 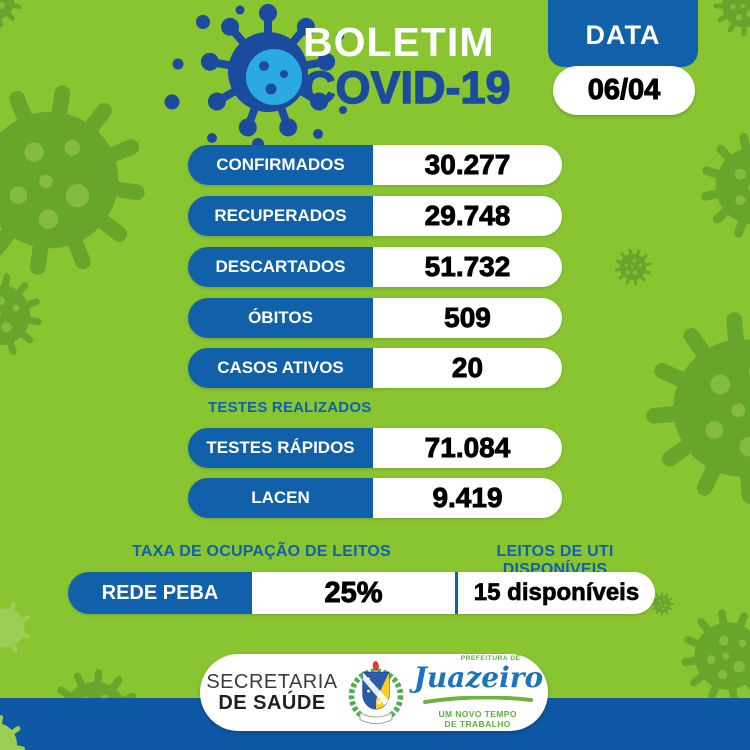 I want to click on stat-row-lacen: LACEN 9.419, so click(x=375, y=498).